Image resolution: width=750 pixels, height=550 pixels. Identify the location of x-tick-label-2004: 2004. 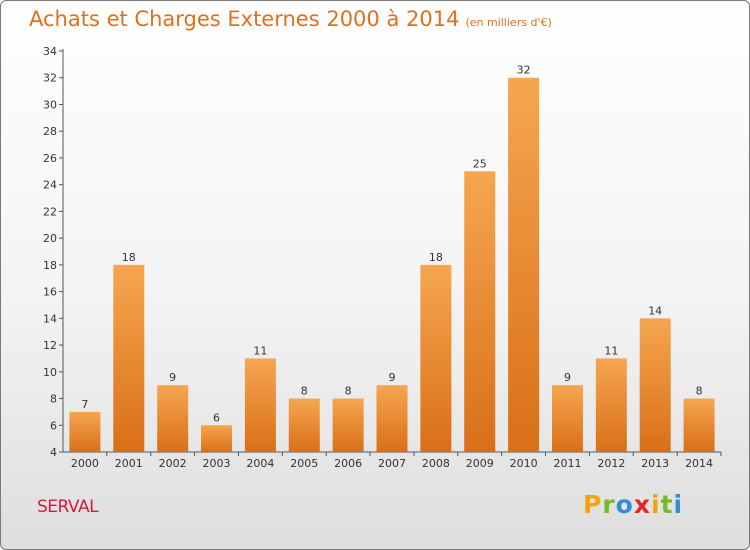
(260, 463).